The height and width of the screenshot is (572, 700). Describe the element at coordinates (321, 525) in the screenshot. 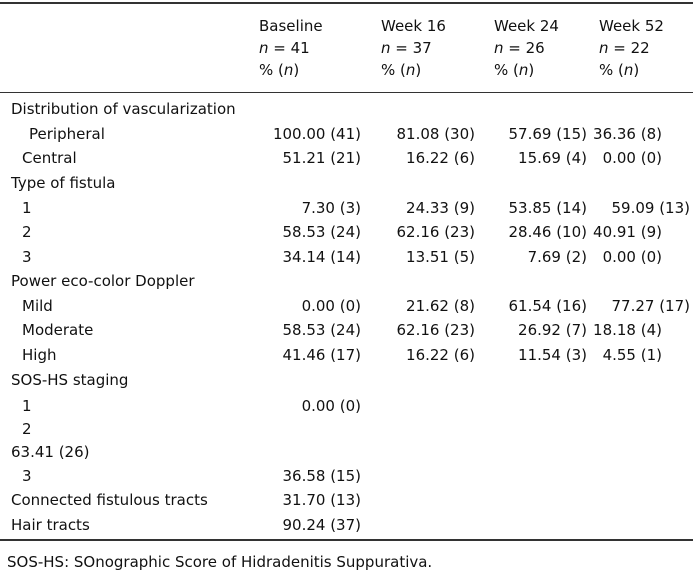

I see `cell-baseline: 90.24 (37)` at that location.